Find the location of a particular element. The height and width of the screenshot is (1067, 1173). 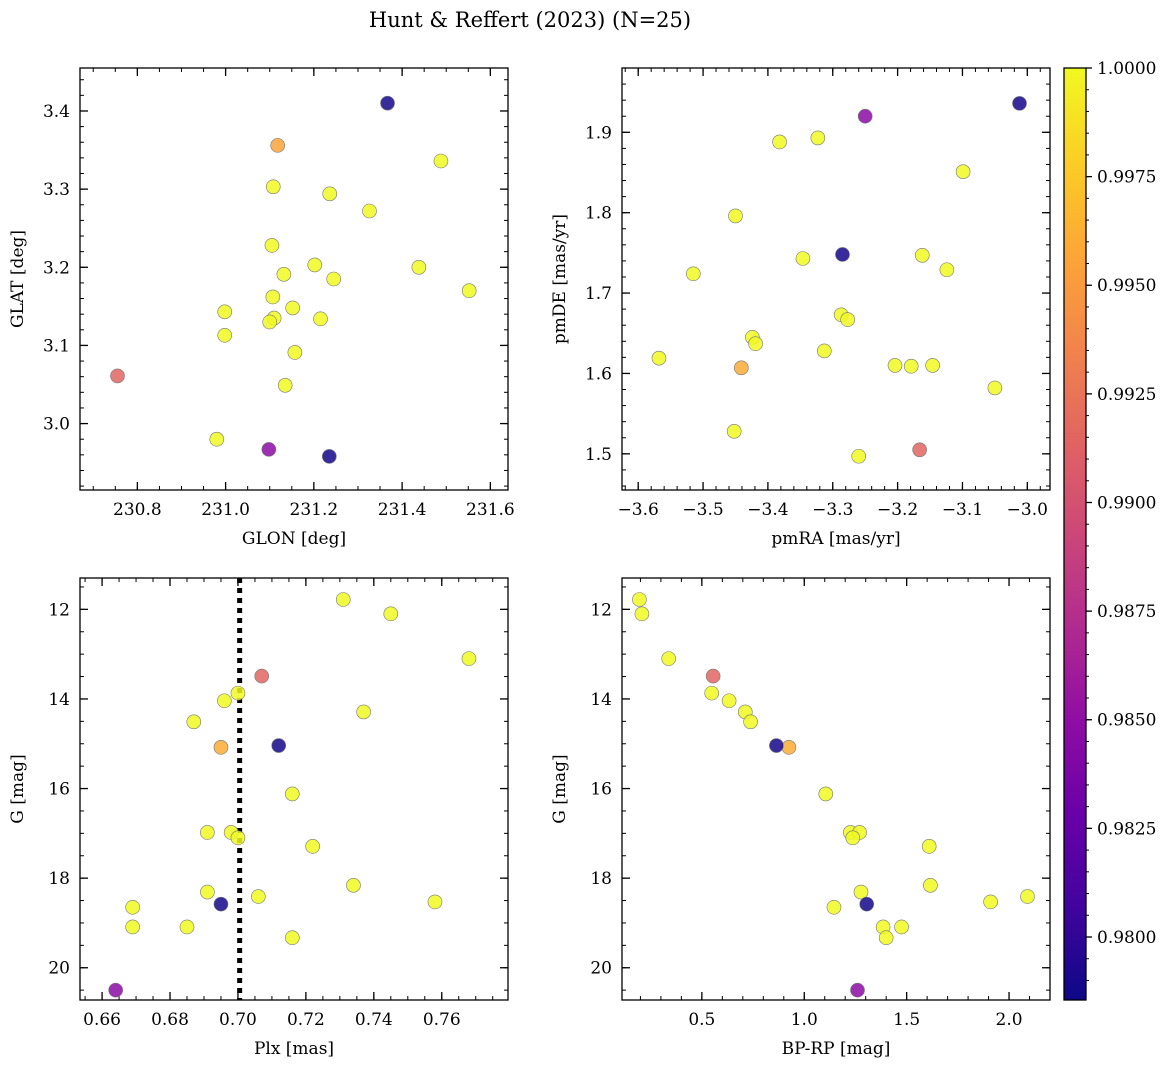

x-axis-label: pmRA [mas/yr] is located at coordinates (835, 539).